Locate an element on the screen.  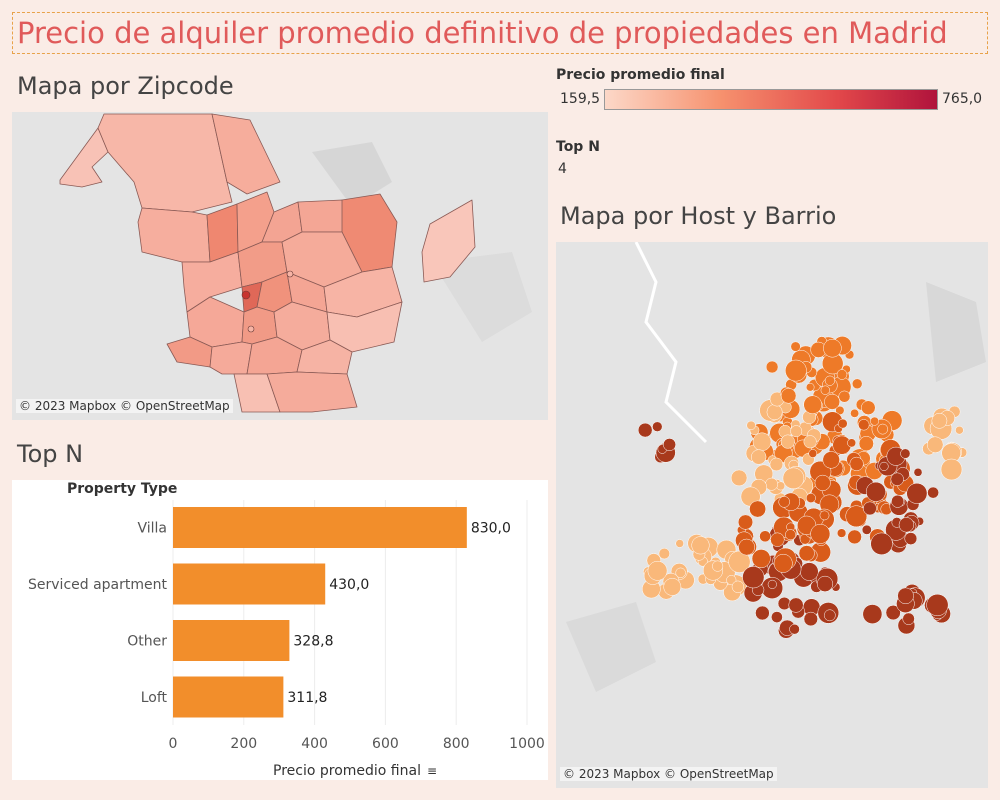
zipcode-map-attribution: © 2023 Mapbox © OpenStreetMap is located at coordinates (124, 406).